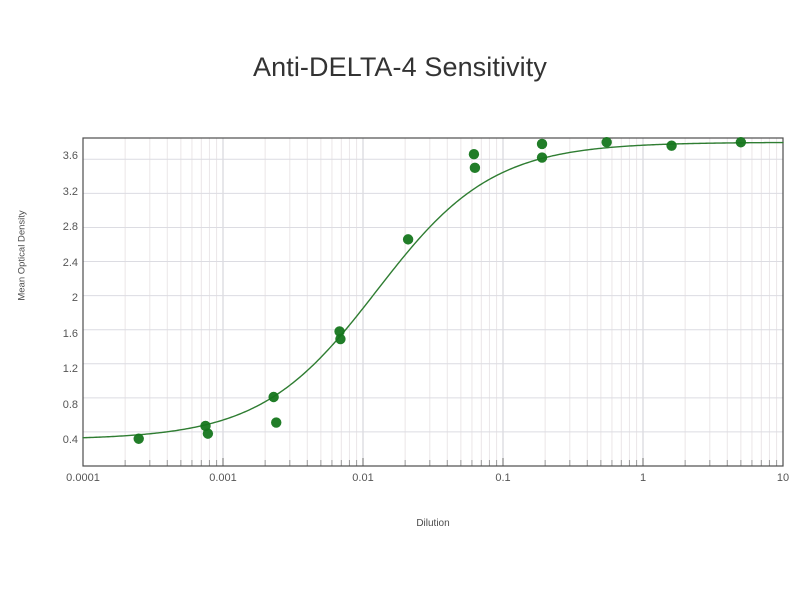  I want to click on x-axis-title: Dilution, so click(433, 523).